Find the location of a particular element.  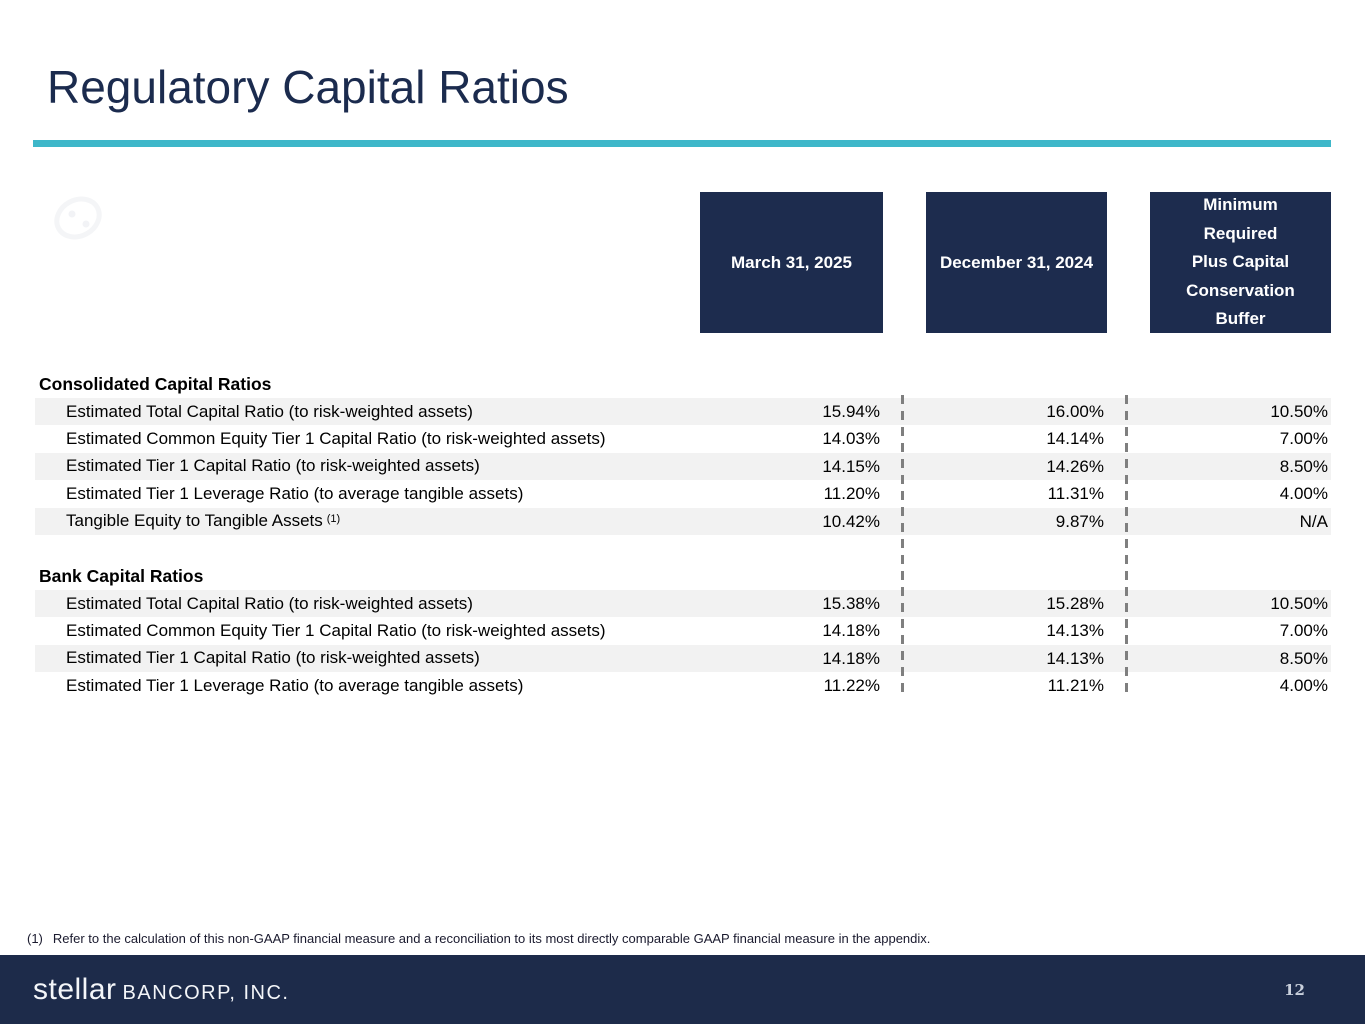

logo-wordmark: stellar is located at coordinates (75, 989).